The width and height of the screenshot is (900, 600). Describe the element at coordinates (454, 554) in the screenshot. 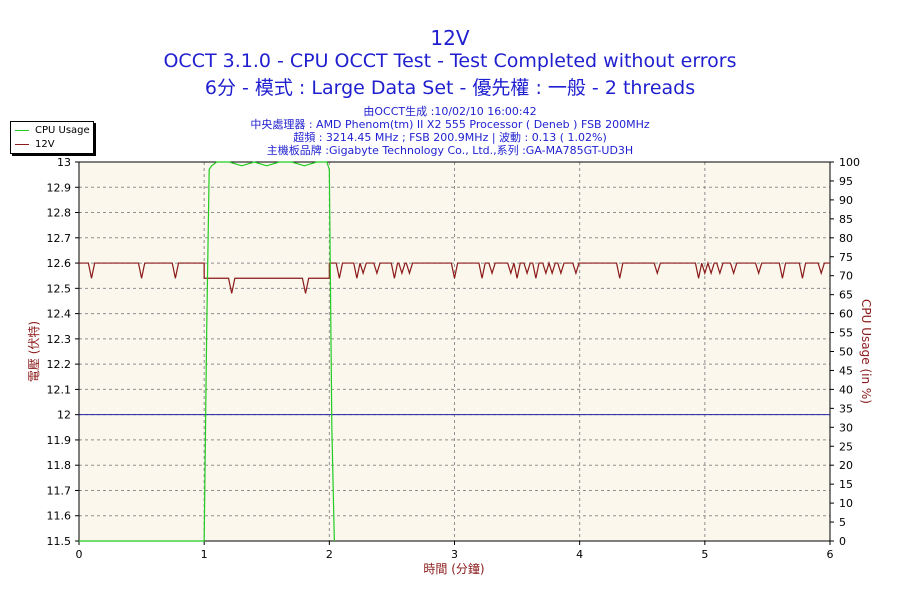

I see `x-tick-label-3: 3` at that location.